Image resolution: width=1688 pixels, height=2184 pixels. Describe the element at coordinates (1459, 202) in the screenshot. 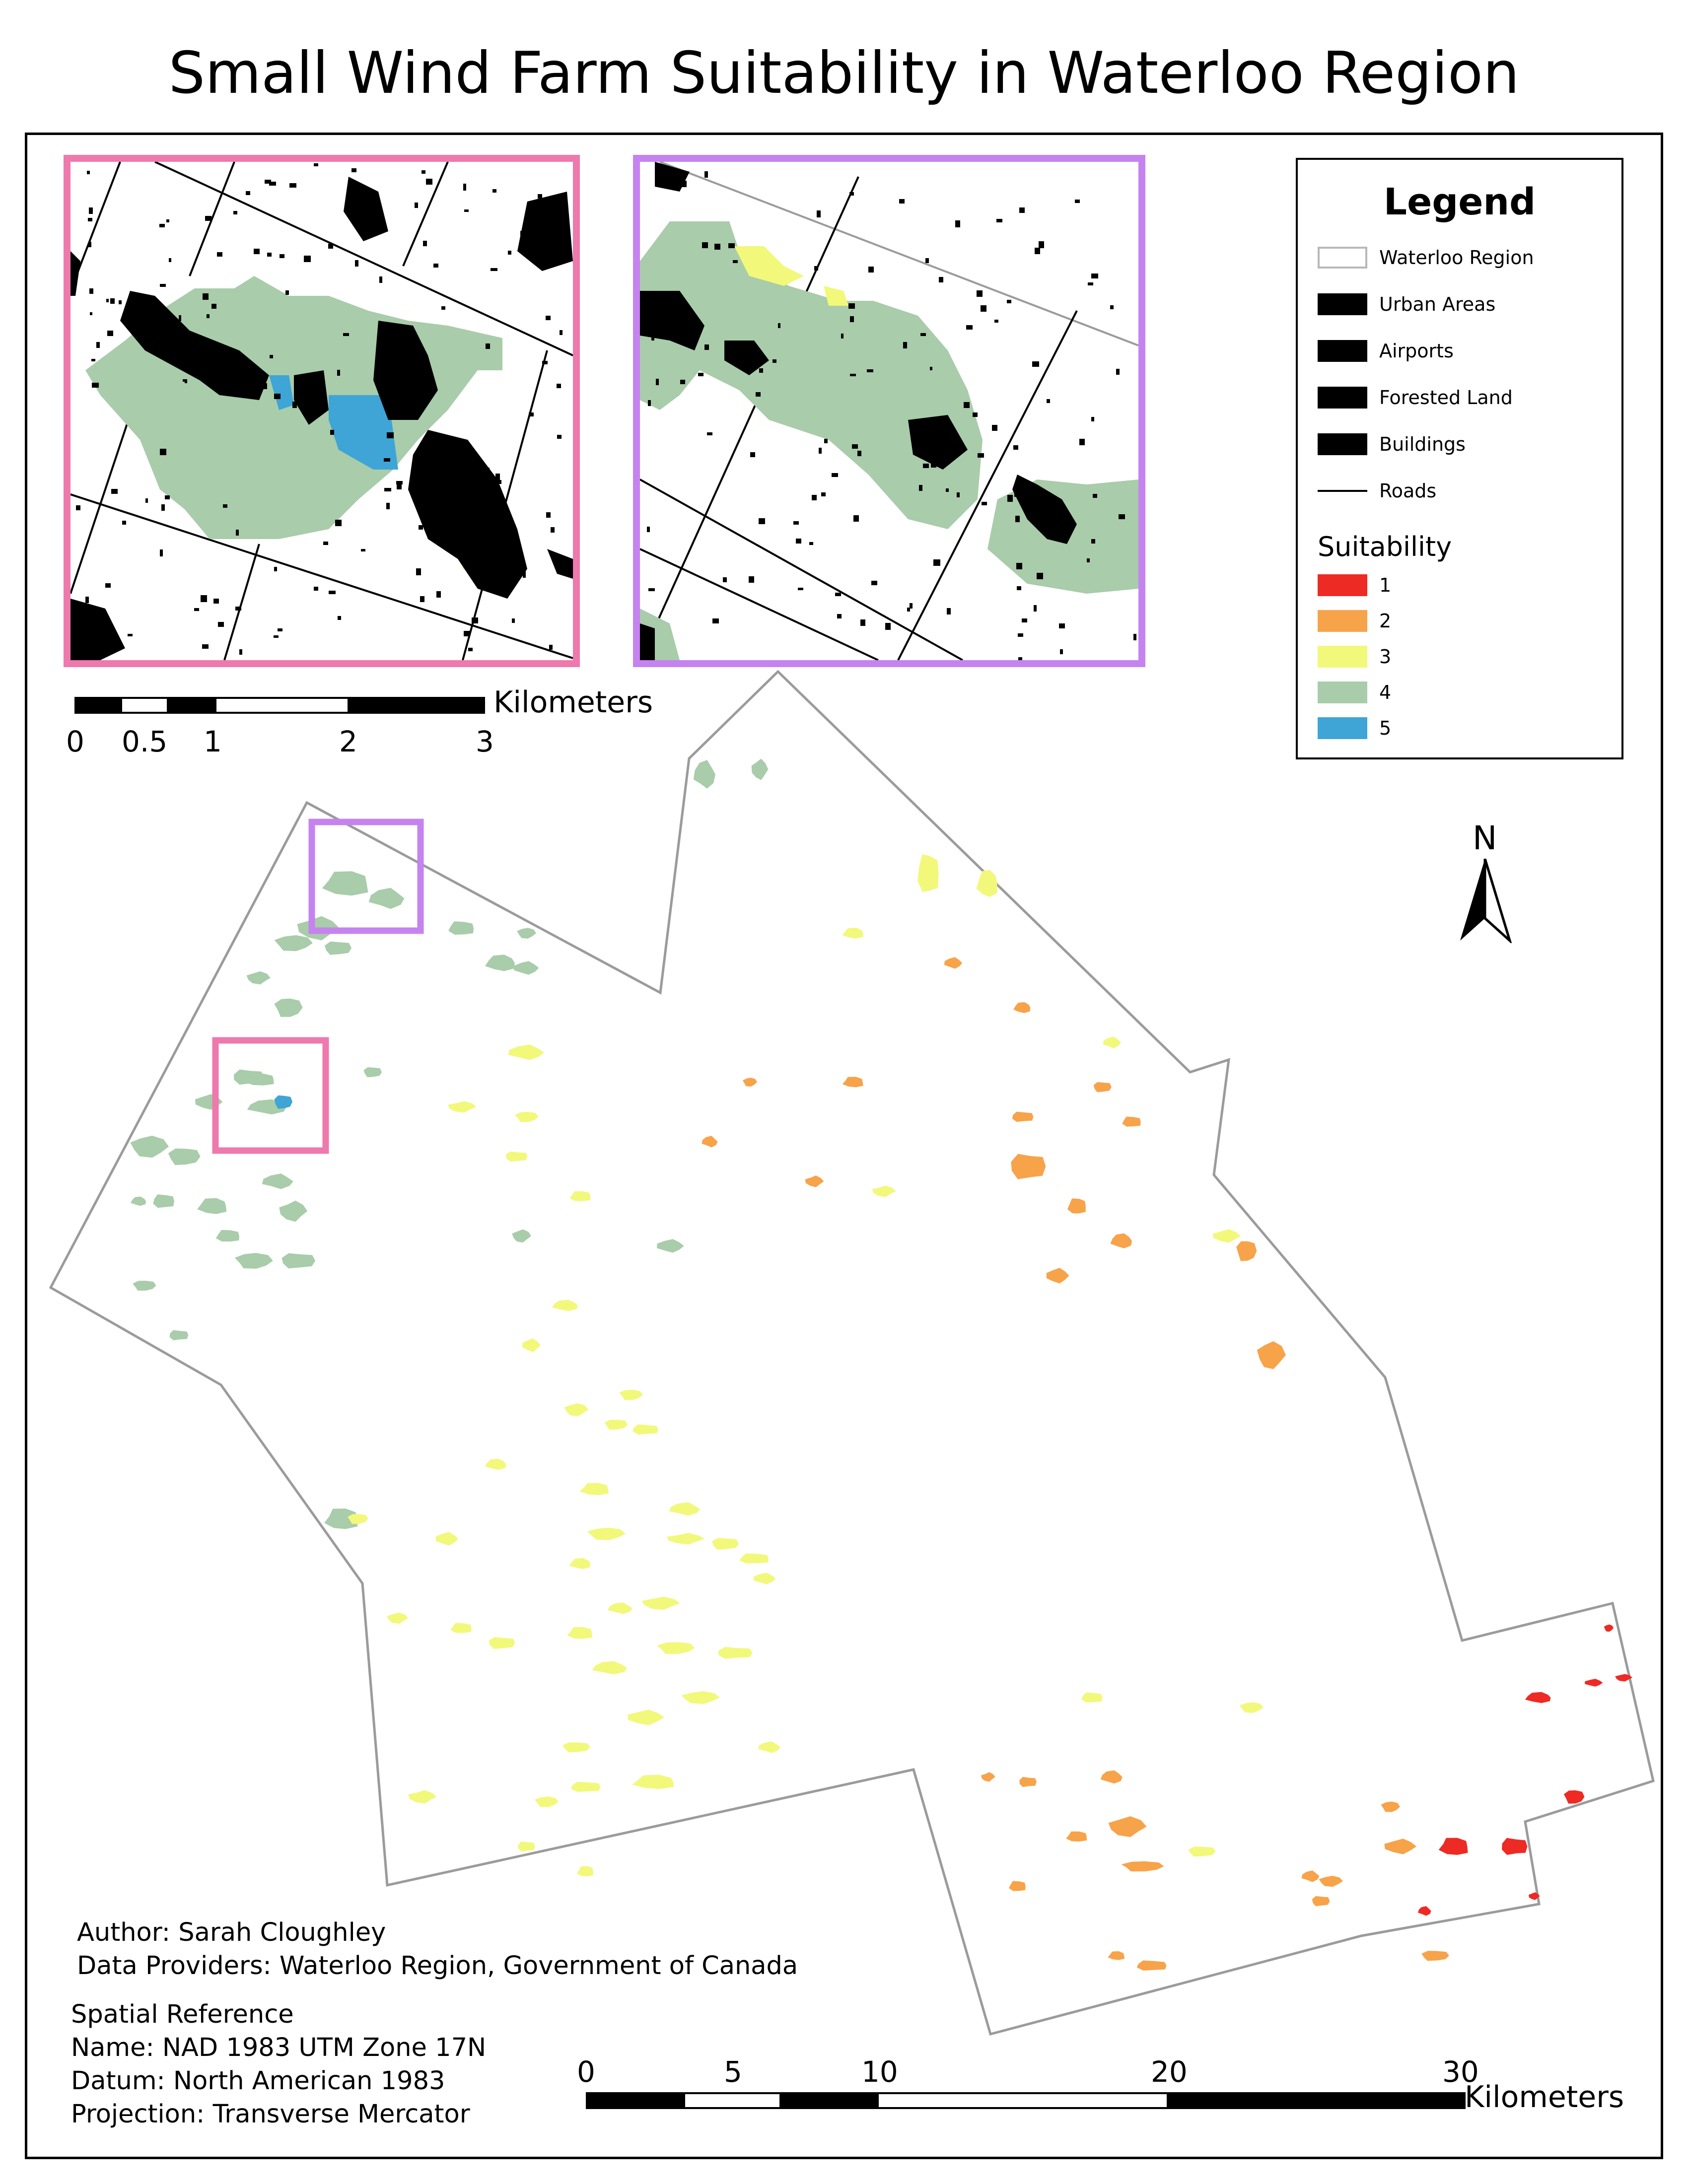

I see `legend-heading: Legend` at that location.